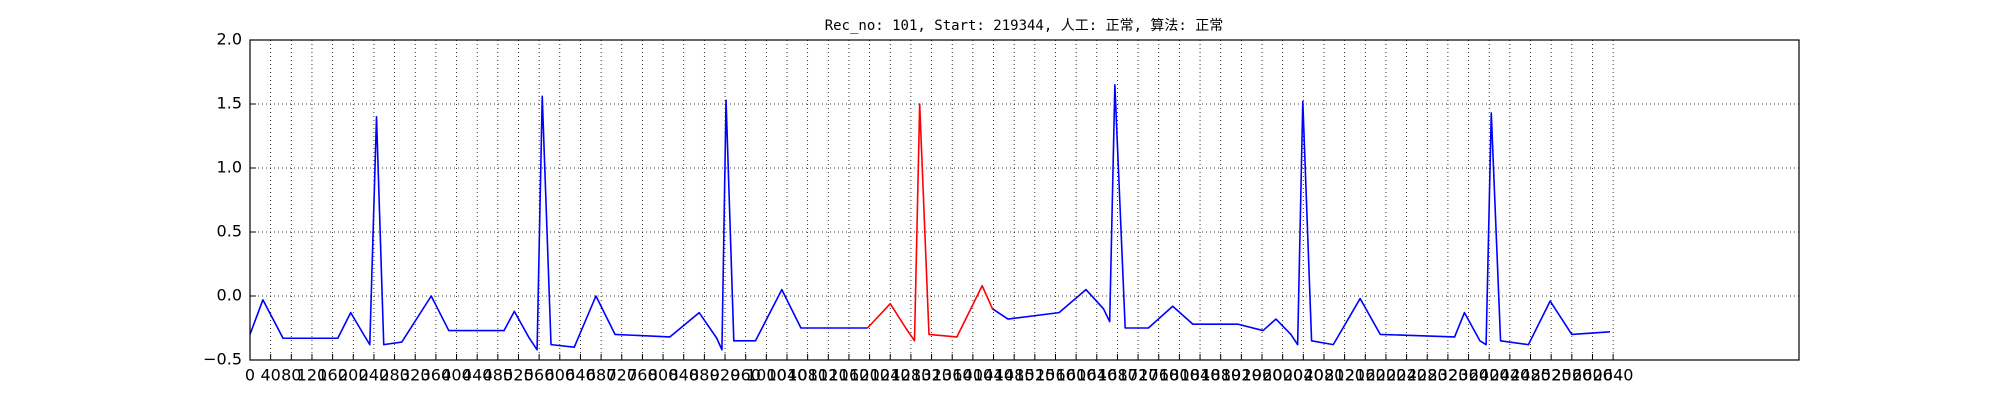 Image resolution: width=2000 pixels, height=400 pixels. What do you see at coordinates (1096, 375) in the screenshot?
I see `x-tick-label: 1640` at bounding box center [1096, 375].